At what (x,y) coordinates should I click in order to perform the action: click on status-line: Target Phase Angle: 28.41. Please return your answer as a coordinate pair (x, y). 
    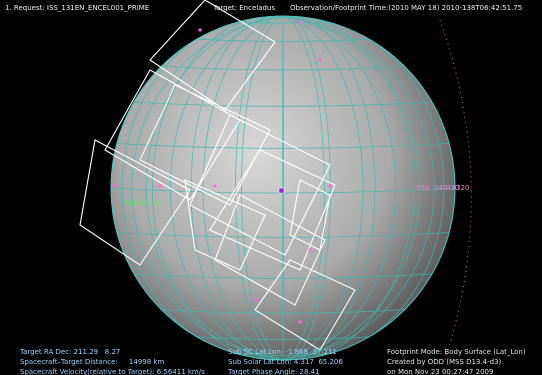
    Looking at the image, I should click on (273, 371).